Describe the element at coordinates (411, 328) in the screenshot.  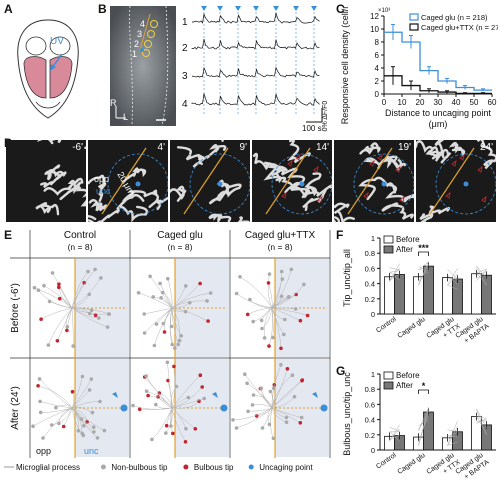
I see `category-label: Caged glu` at that location.